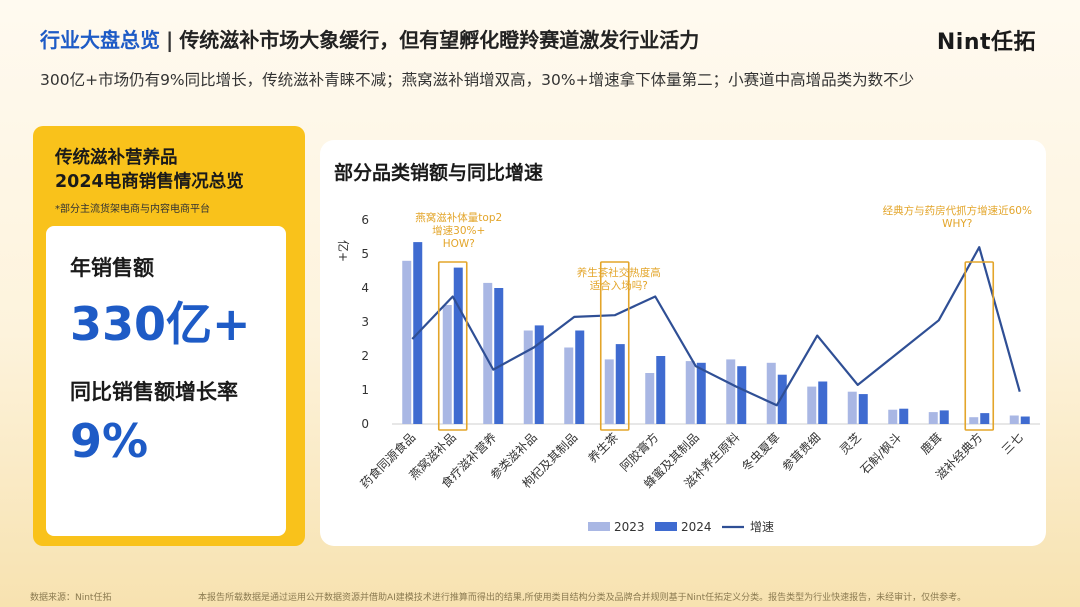  Describe the element at coordinates (880, 453) in the screenshot. I see `x-tick-label: 石斛/枫斗` at that location.